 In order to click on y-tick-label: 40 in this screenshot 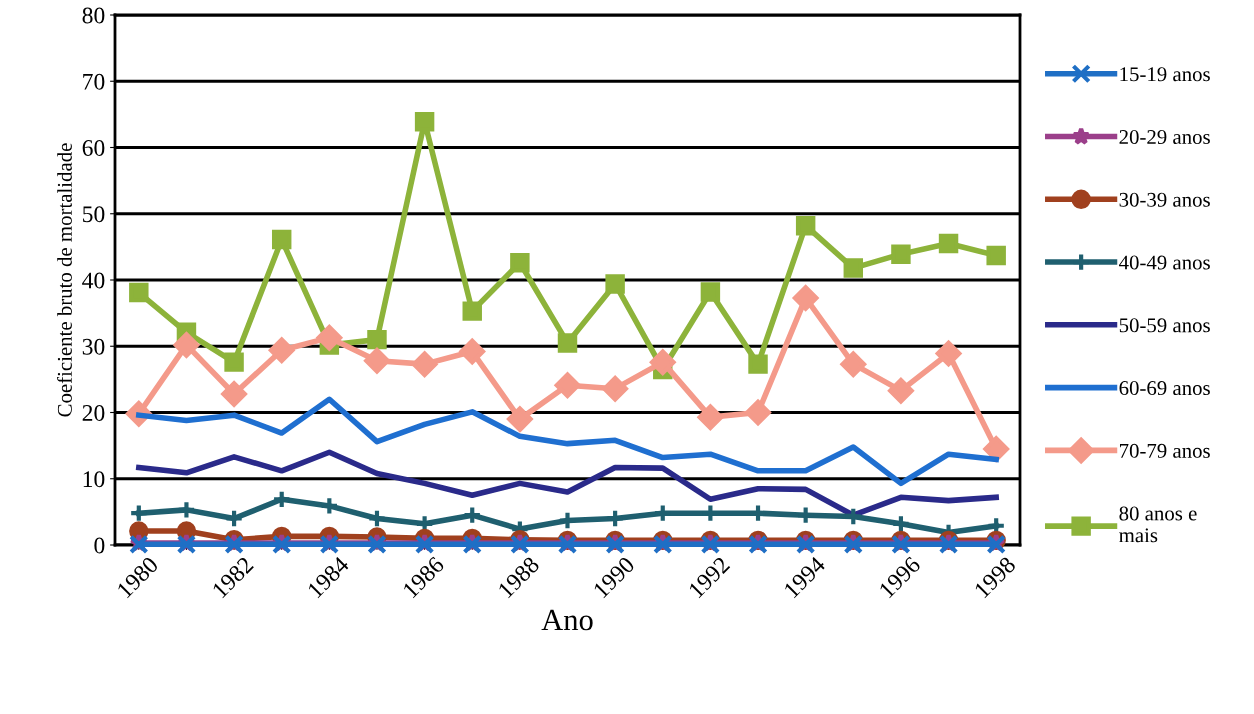, I will do `click(93, 280)`.